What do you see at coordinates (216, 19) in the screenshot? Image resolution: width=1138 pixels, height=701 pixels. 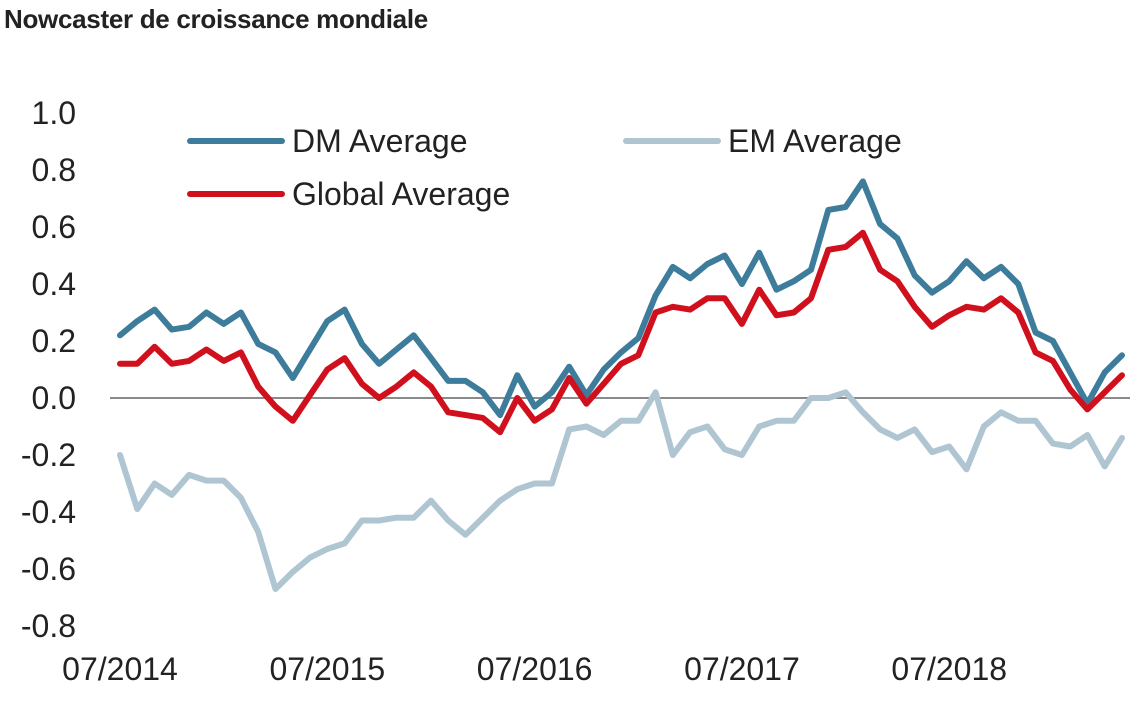 I see `page-title: Nowcaster de croissance mondiale` at bounding box center [216, 19].